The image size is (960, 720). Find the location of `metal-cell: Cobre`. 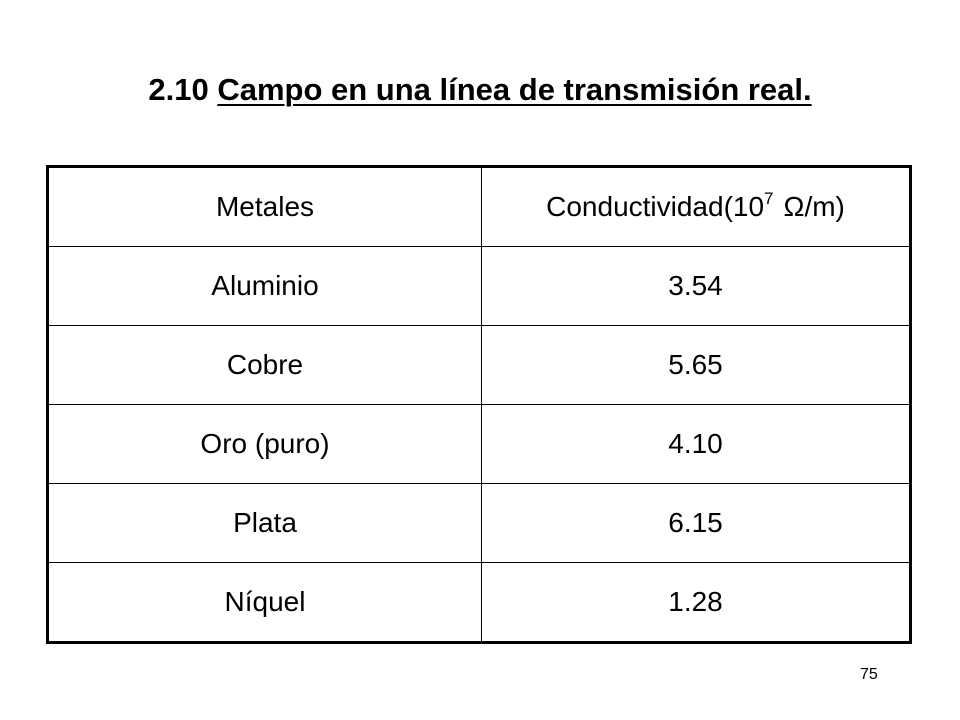

metal-cell: Cobre is located at coordinates (264, 365).